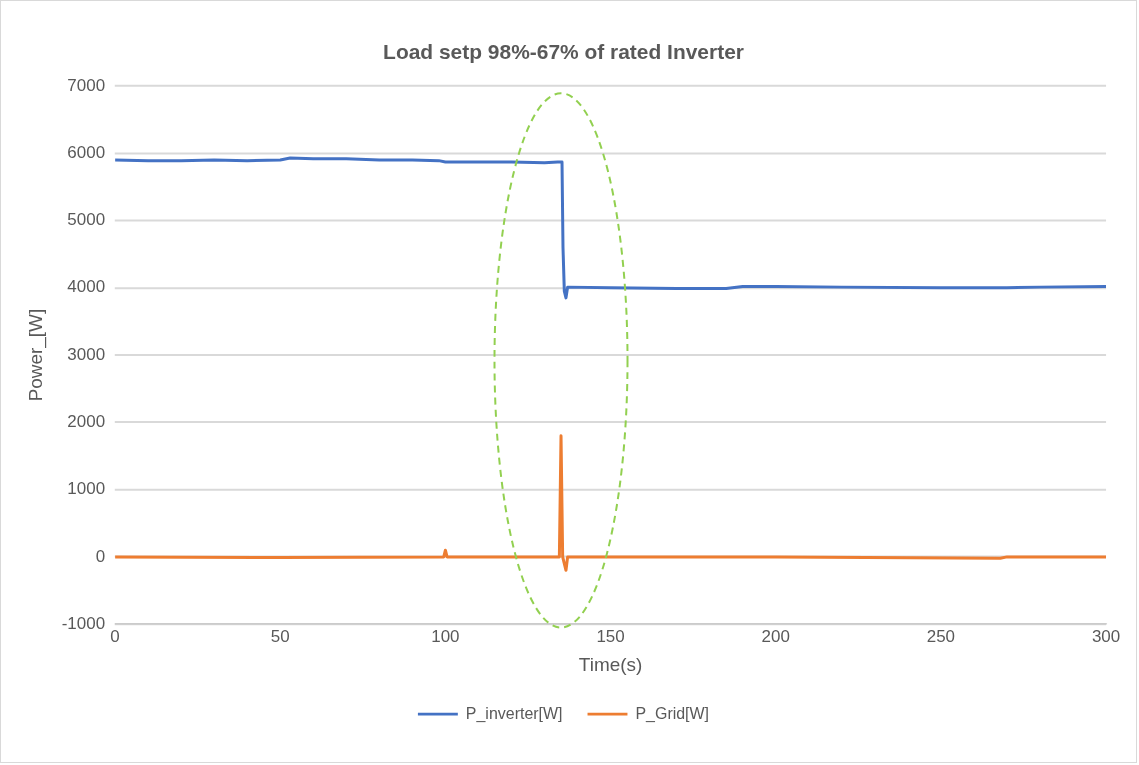 Image resolution: width=1139 pixels, height=765 pixels. I want to click on y-axis-title: Power_[W], so click(35, 355).